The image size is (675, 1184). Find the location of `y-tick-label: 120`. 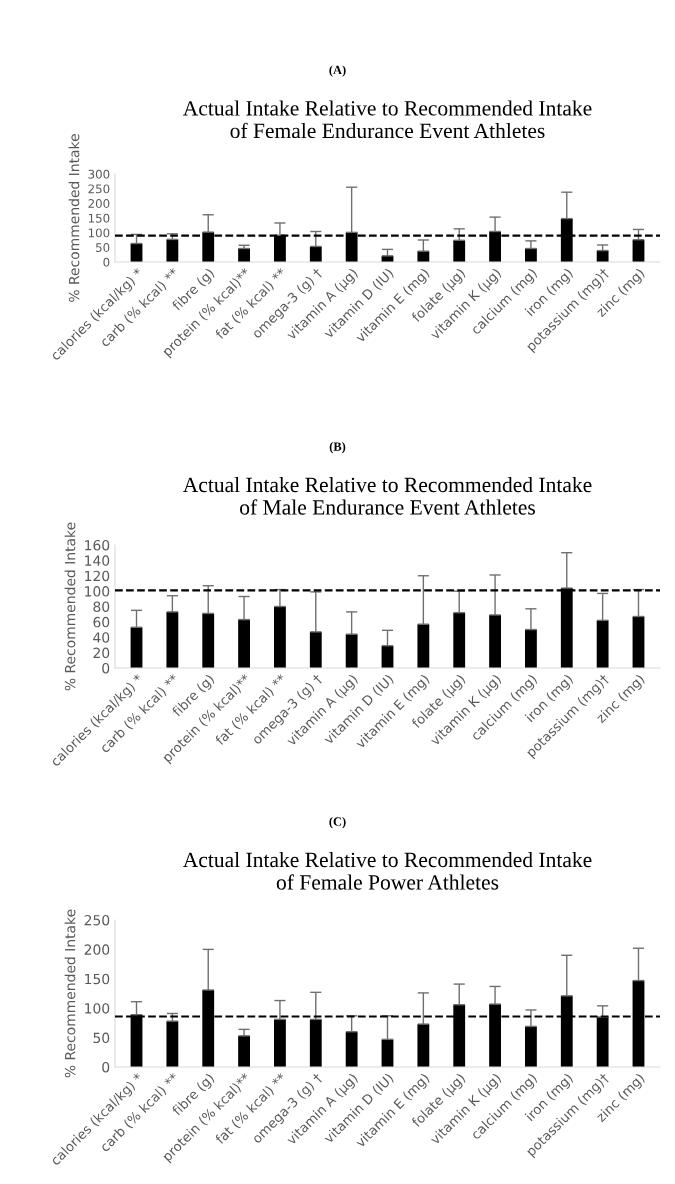

y-tick-label: 120 is located at coordinates (97, 576).